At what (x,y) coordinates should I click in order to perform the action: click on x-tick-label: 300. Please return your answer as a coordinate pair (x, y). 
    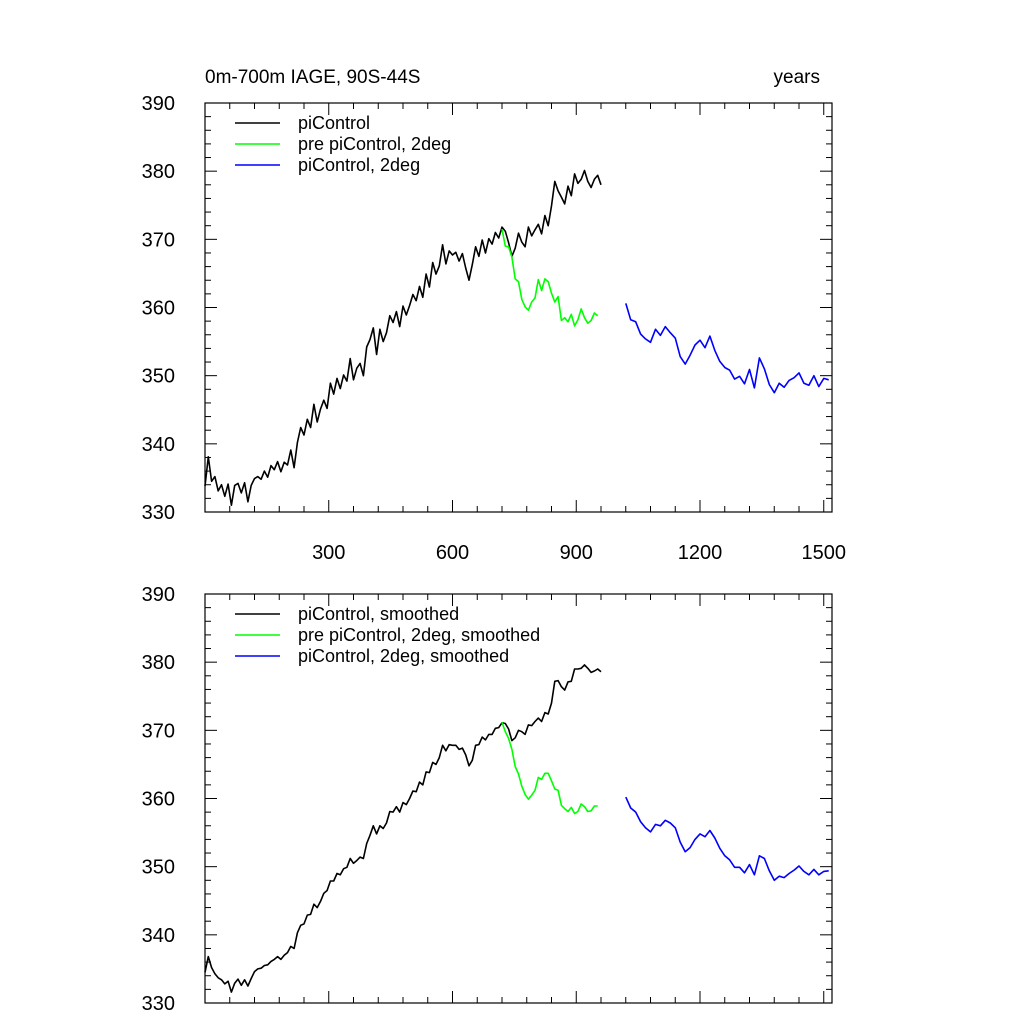
    Looking at the image, I should click on (328, 553).